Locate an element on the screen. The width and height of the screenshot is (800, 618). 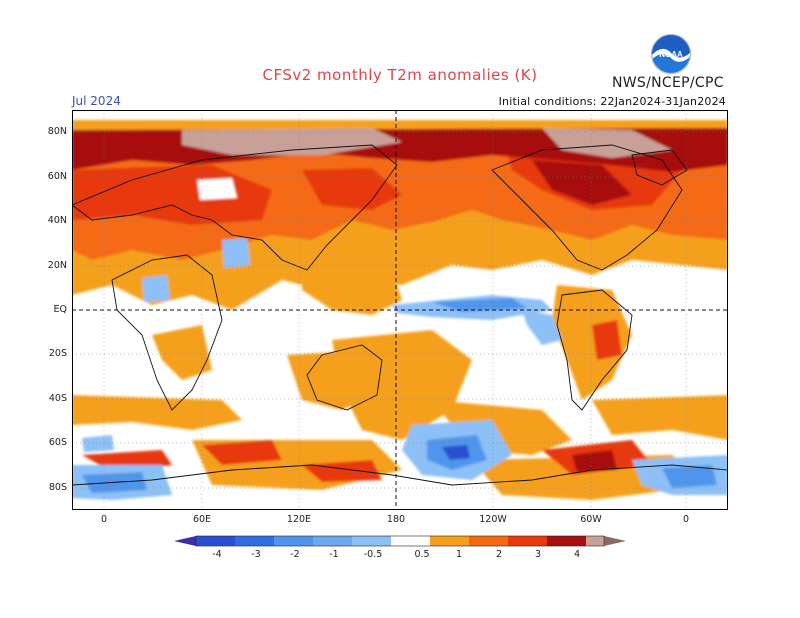
initial-conditions: Initial conditions: 22Jan2024-31Jan2024 is located at coordinates (612, 101).